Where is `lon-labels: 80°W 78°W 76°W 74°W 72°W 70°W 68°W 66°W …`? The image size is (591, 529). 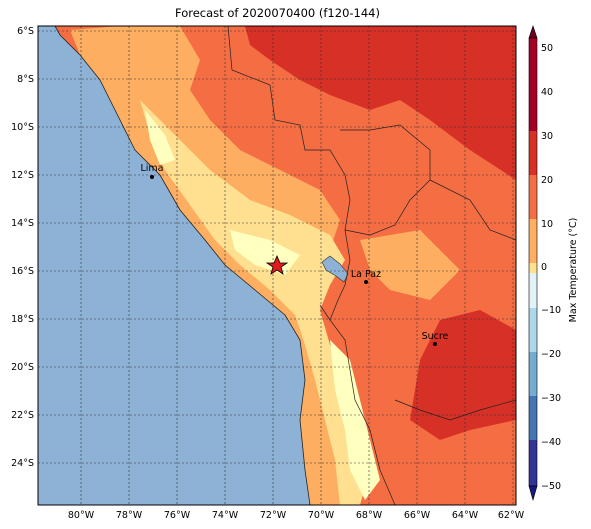
lon-labels: 80°W 78°W 76°W 74°W 72°W 70°W 68°W 66°W … is located at coordinates (296, 515).